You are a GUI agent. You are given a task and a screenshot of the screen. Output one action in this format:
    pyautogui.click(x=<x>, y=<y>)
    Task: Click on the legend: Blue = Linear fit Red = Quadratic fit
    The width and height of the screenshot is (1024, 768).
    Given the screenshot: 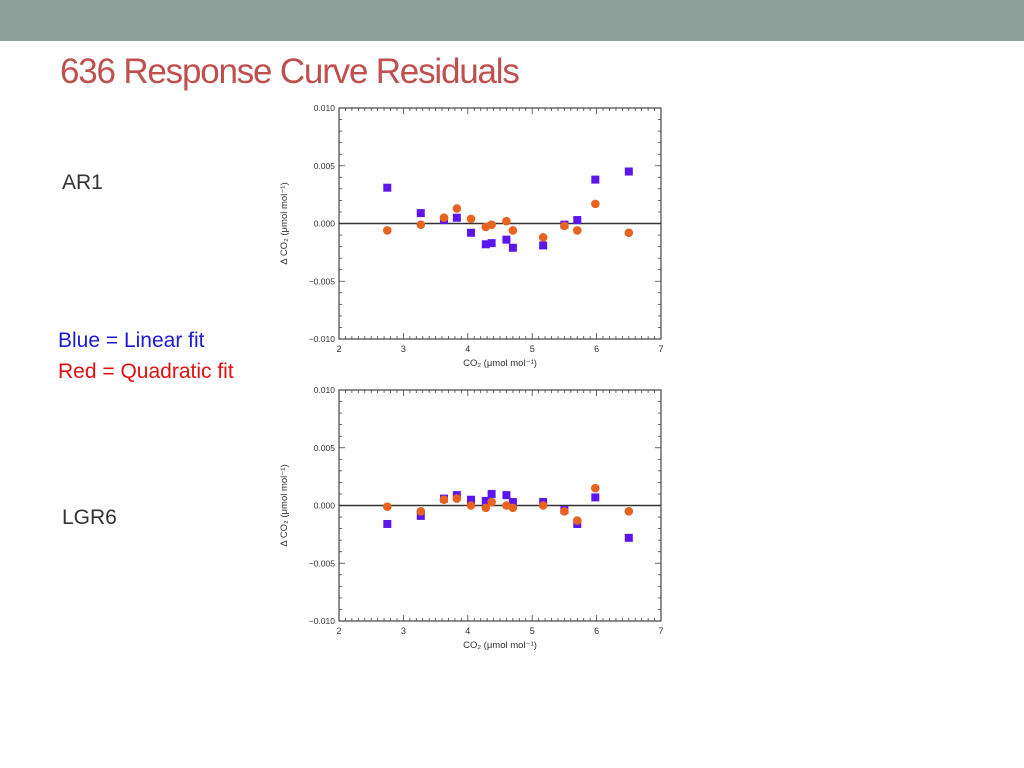 What is the action you would take?
    pyautogui.click(x=146, y=356)
    